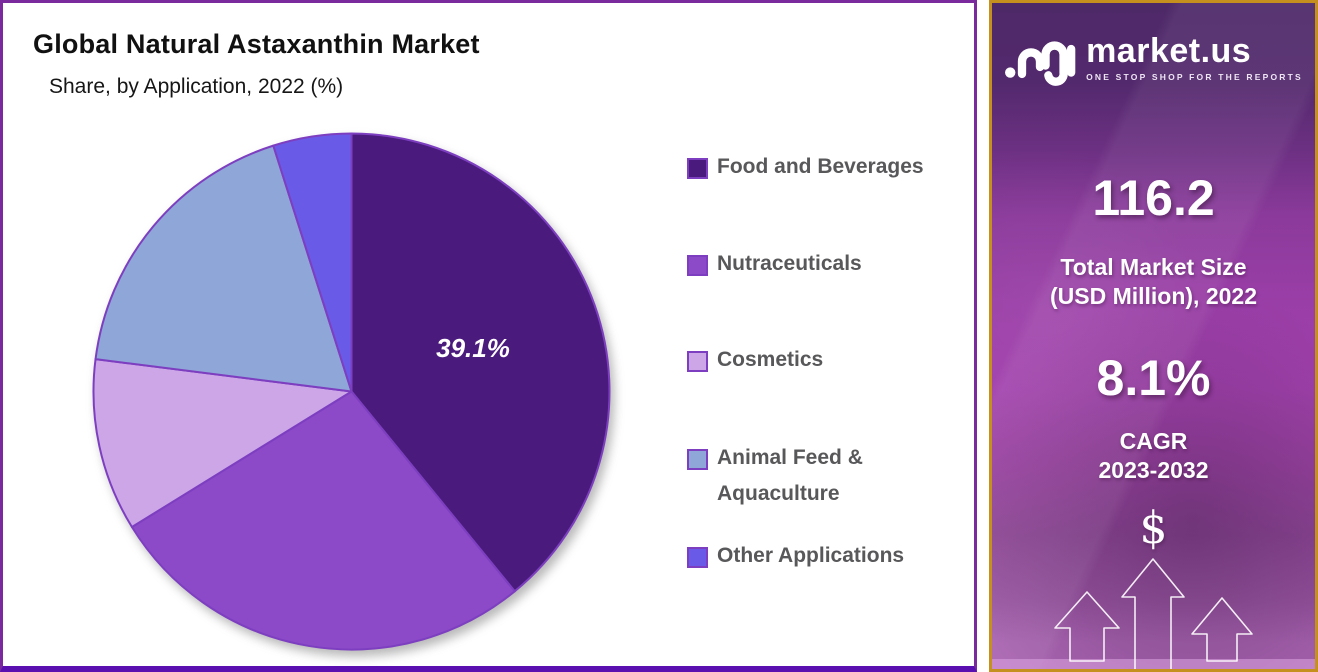  I want to click on legend-swatch-other-applications, so click(697, 557).